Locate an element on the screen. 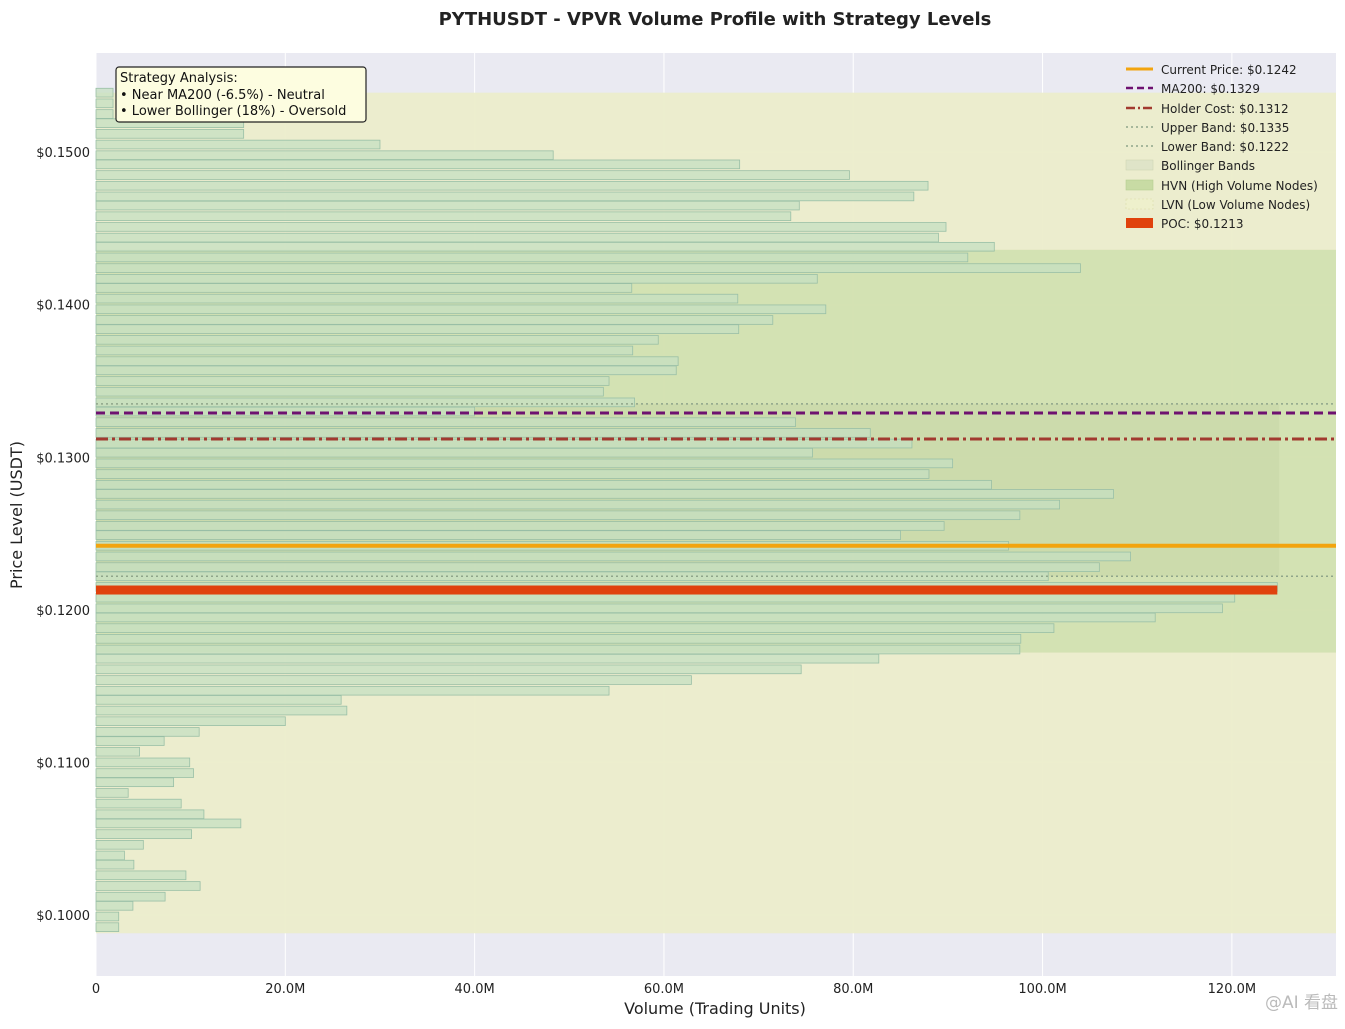 The image size is (1345, 1029). legend-label-upper-band: Upper Band: $0.1335 is located at coordinates (1225, 128).